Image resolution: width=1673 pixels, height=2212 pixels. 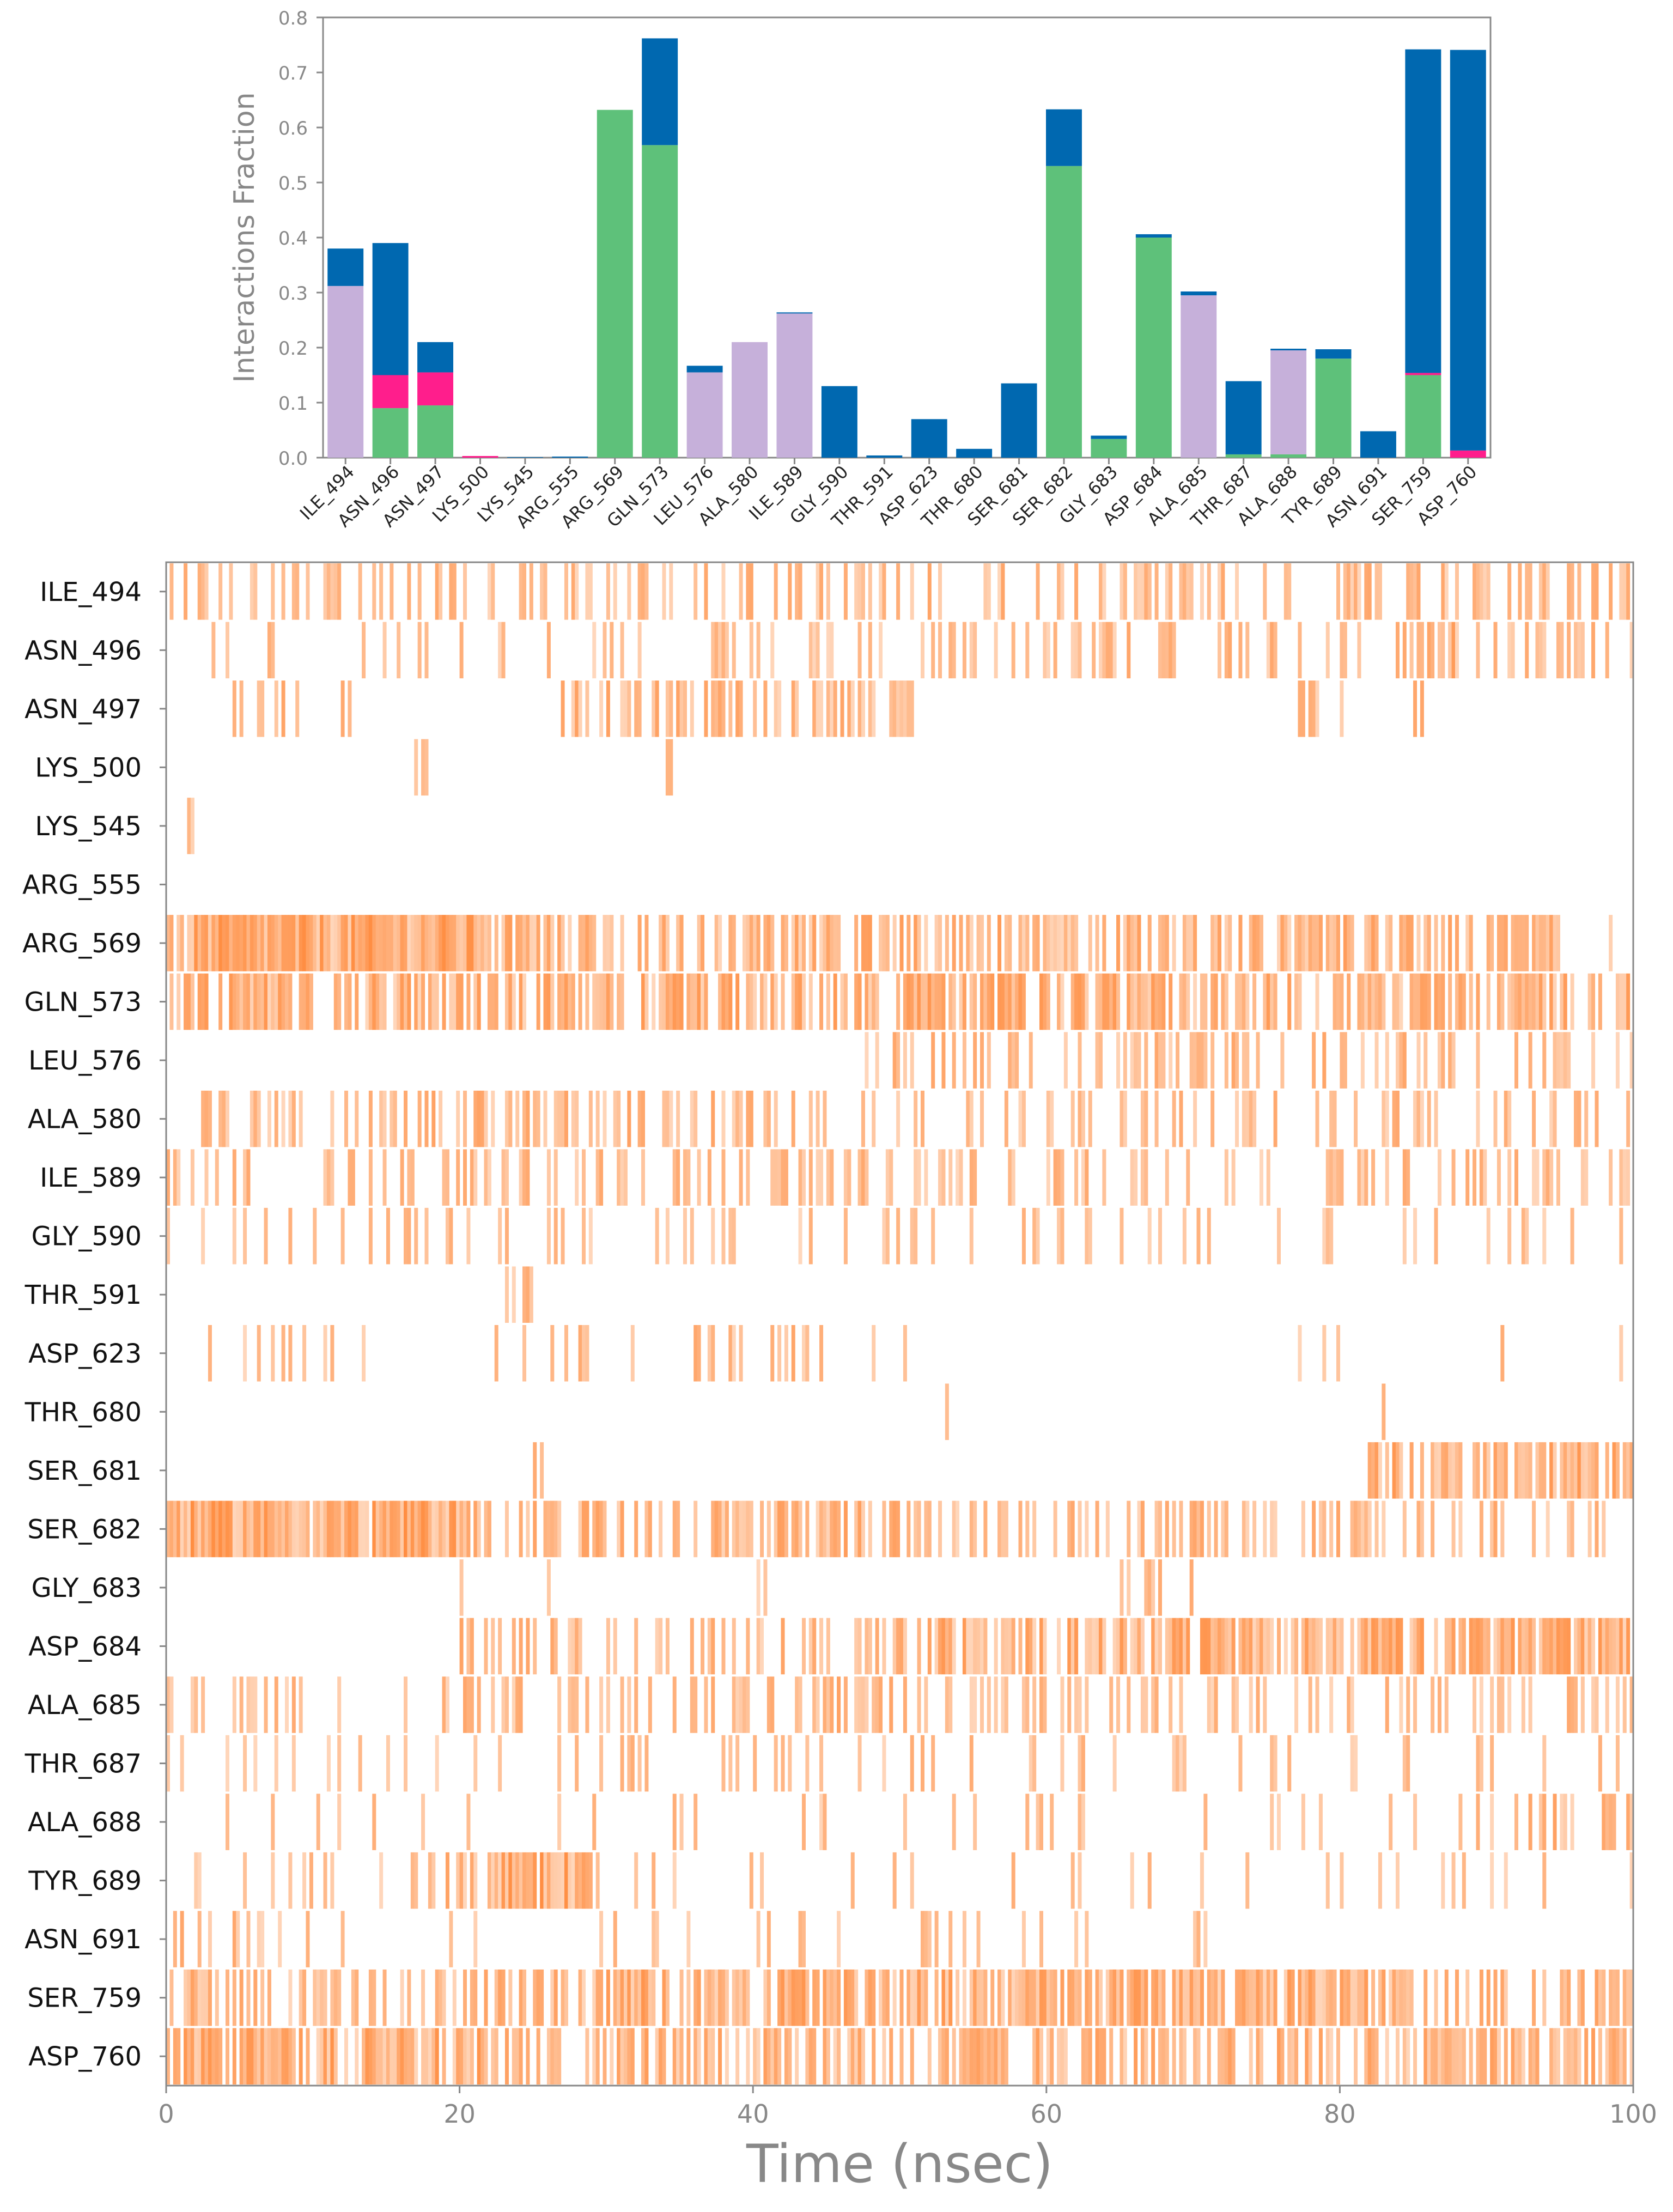 What do you see at coordinates (88, 767) in the screenshot?
I see `row-label: LYS_500` at bounding box center [88, 767].